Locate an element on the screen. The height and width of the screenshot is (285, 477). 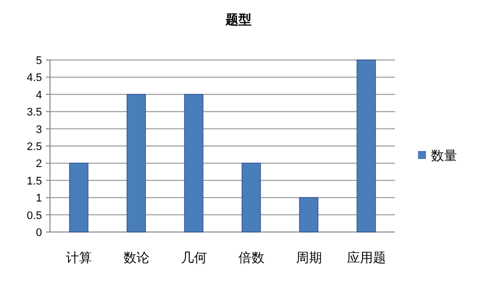
y-tick-label: 1 is located at coordinates (39, 198).